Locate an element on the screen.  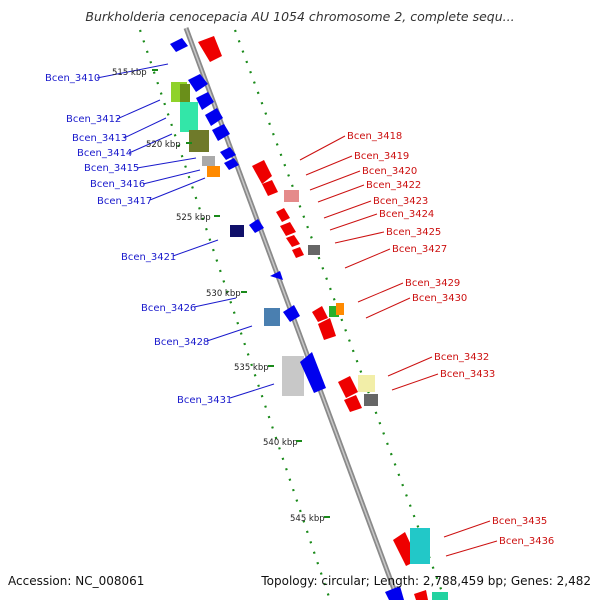
gene-label-bcen-3416: Bcen_3416 is located at coordinates (117, 184).